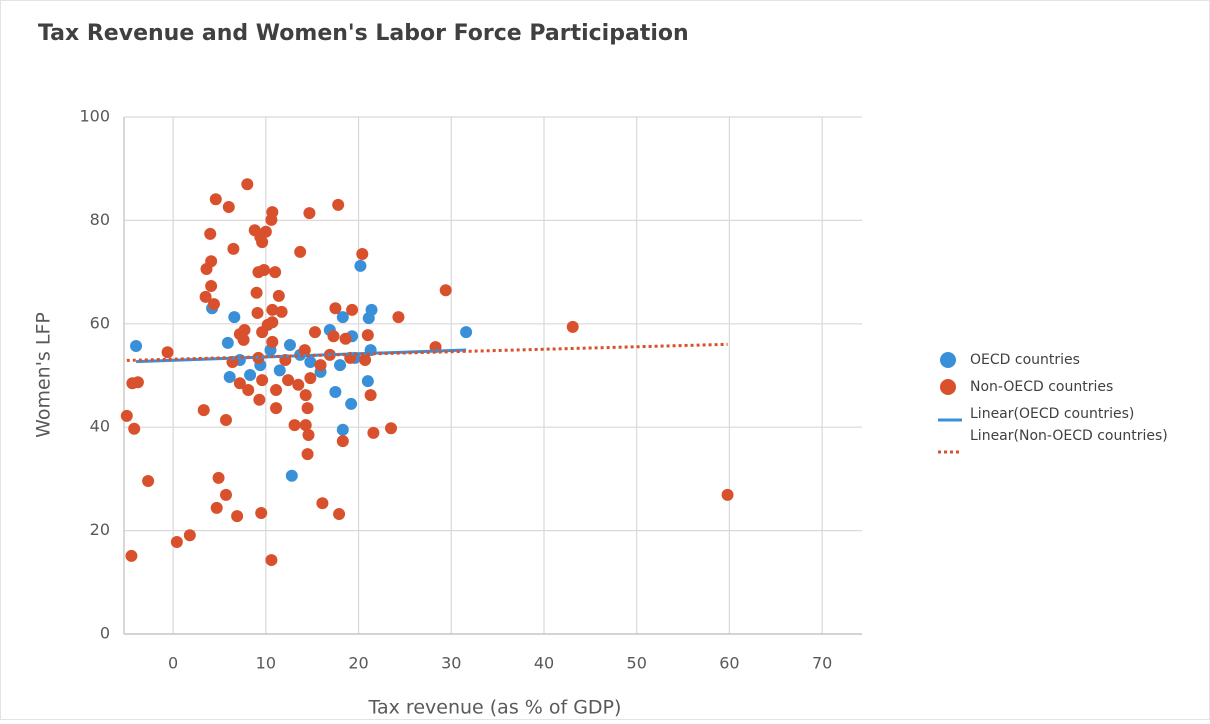  Describe the element at coordinates (358, 663) in the screenshot. I see `x-tick-label: 20` at that location.